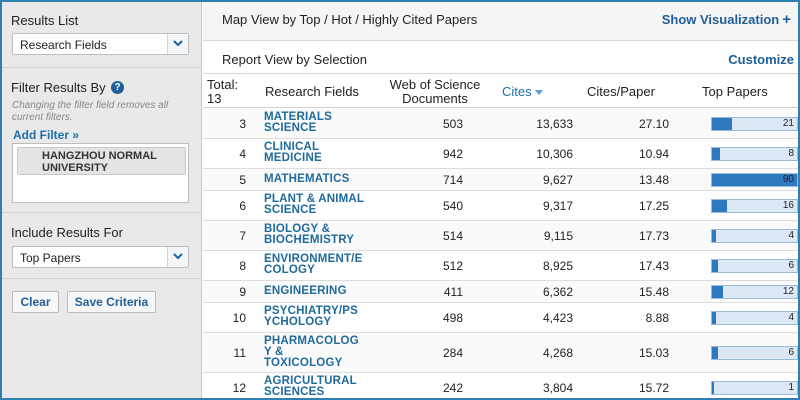 The height and width of the screenshot is (400, 800). Describe the element at coordinates (554, 124) in the screenshot. I see `cites-cell: 13,633` at that location.